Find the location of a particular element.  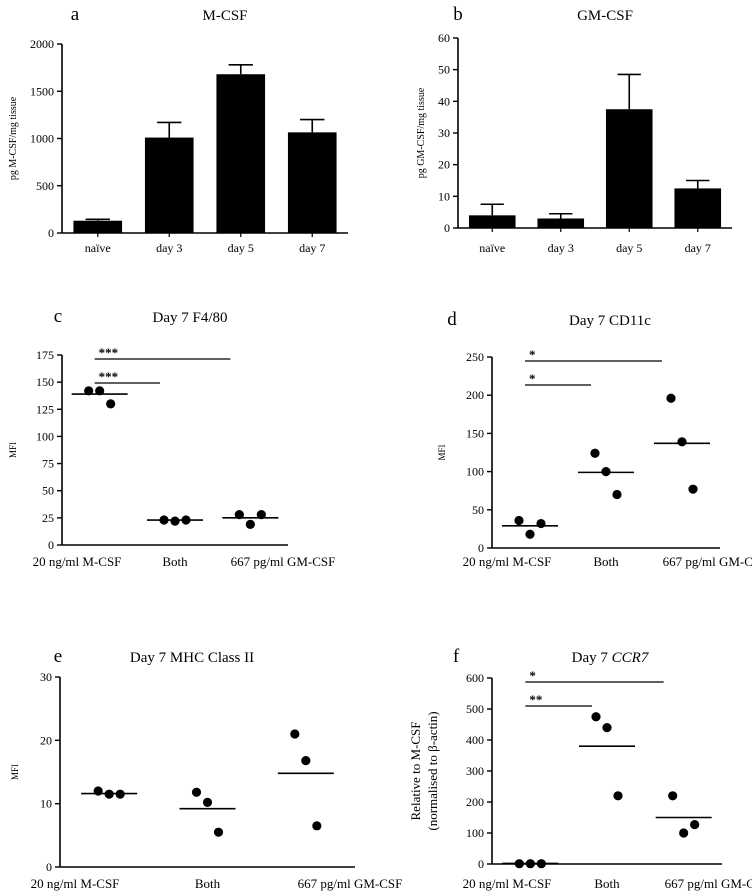

y-tick-label: 400 is located at coordinates (475, 740).